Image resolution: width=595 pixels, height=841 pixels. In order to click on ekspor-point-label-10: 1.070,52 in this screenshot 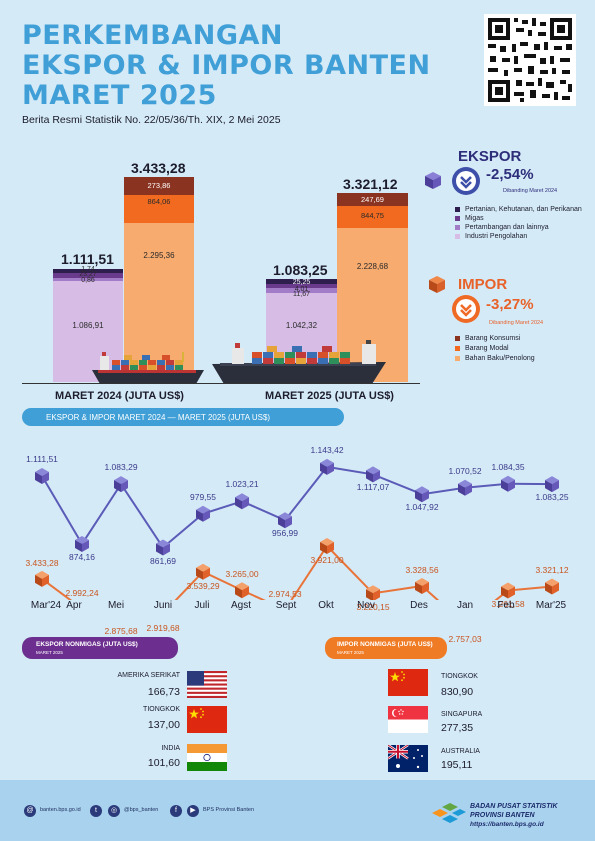, I will do `click(465, 470)`.